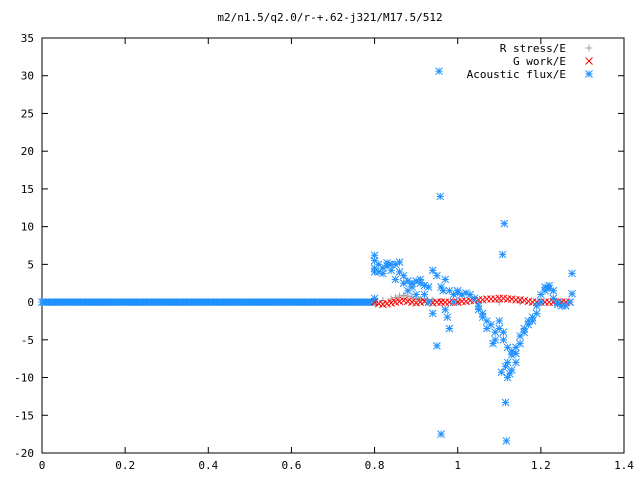  Describe the element at coordinates (533, 48) in the screenshot. I see `legend-label: R stress/E` at that location.